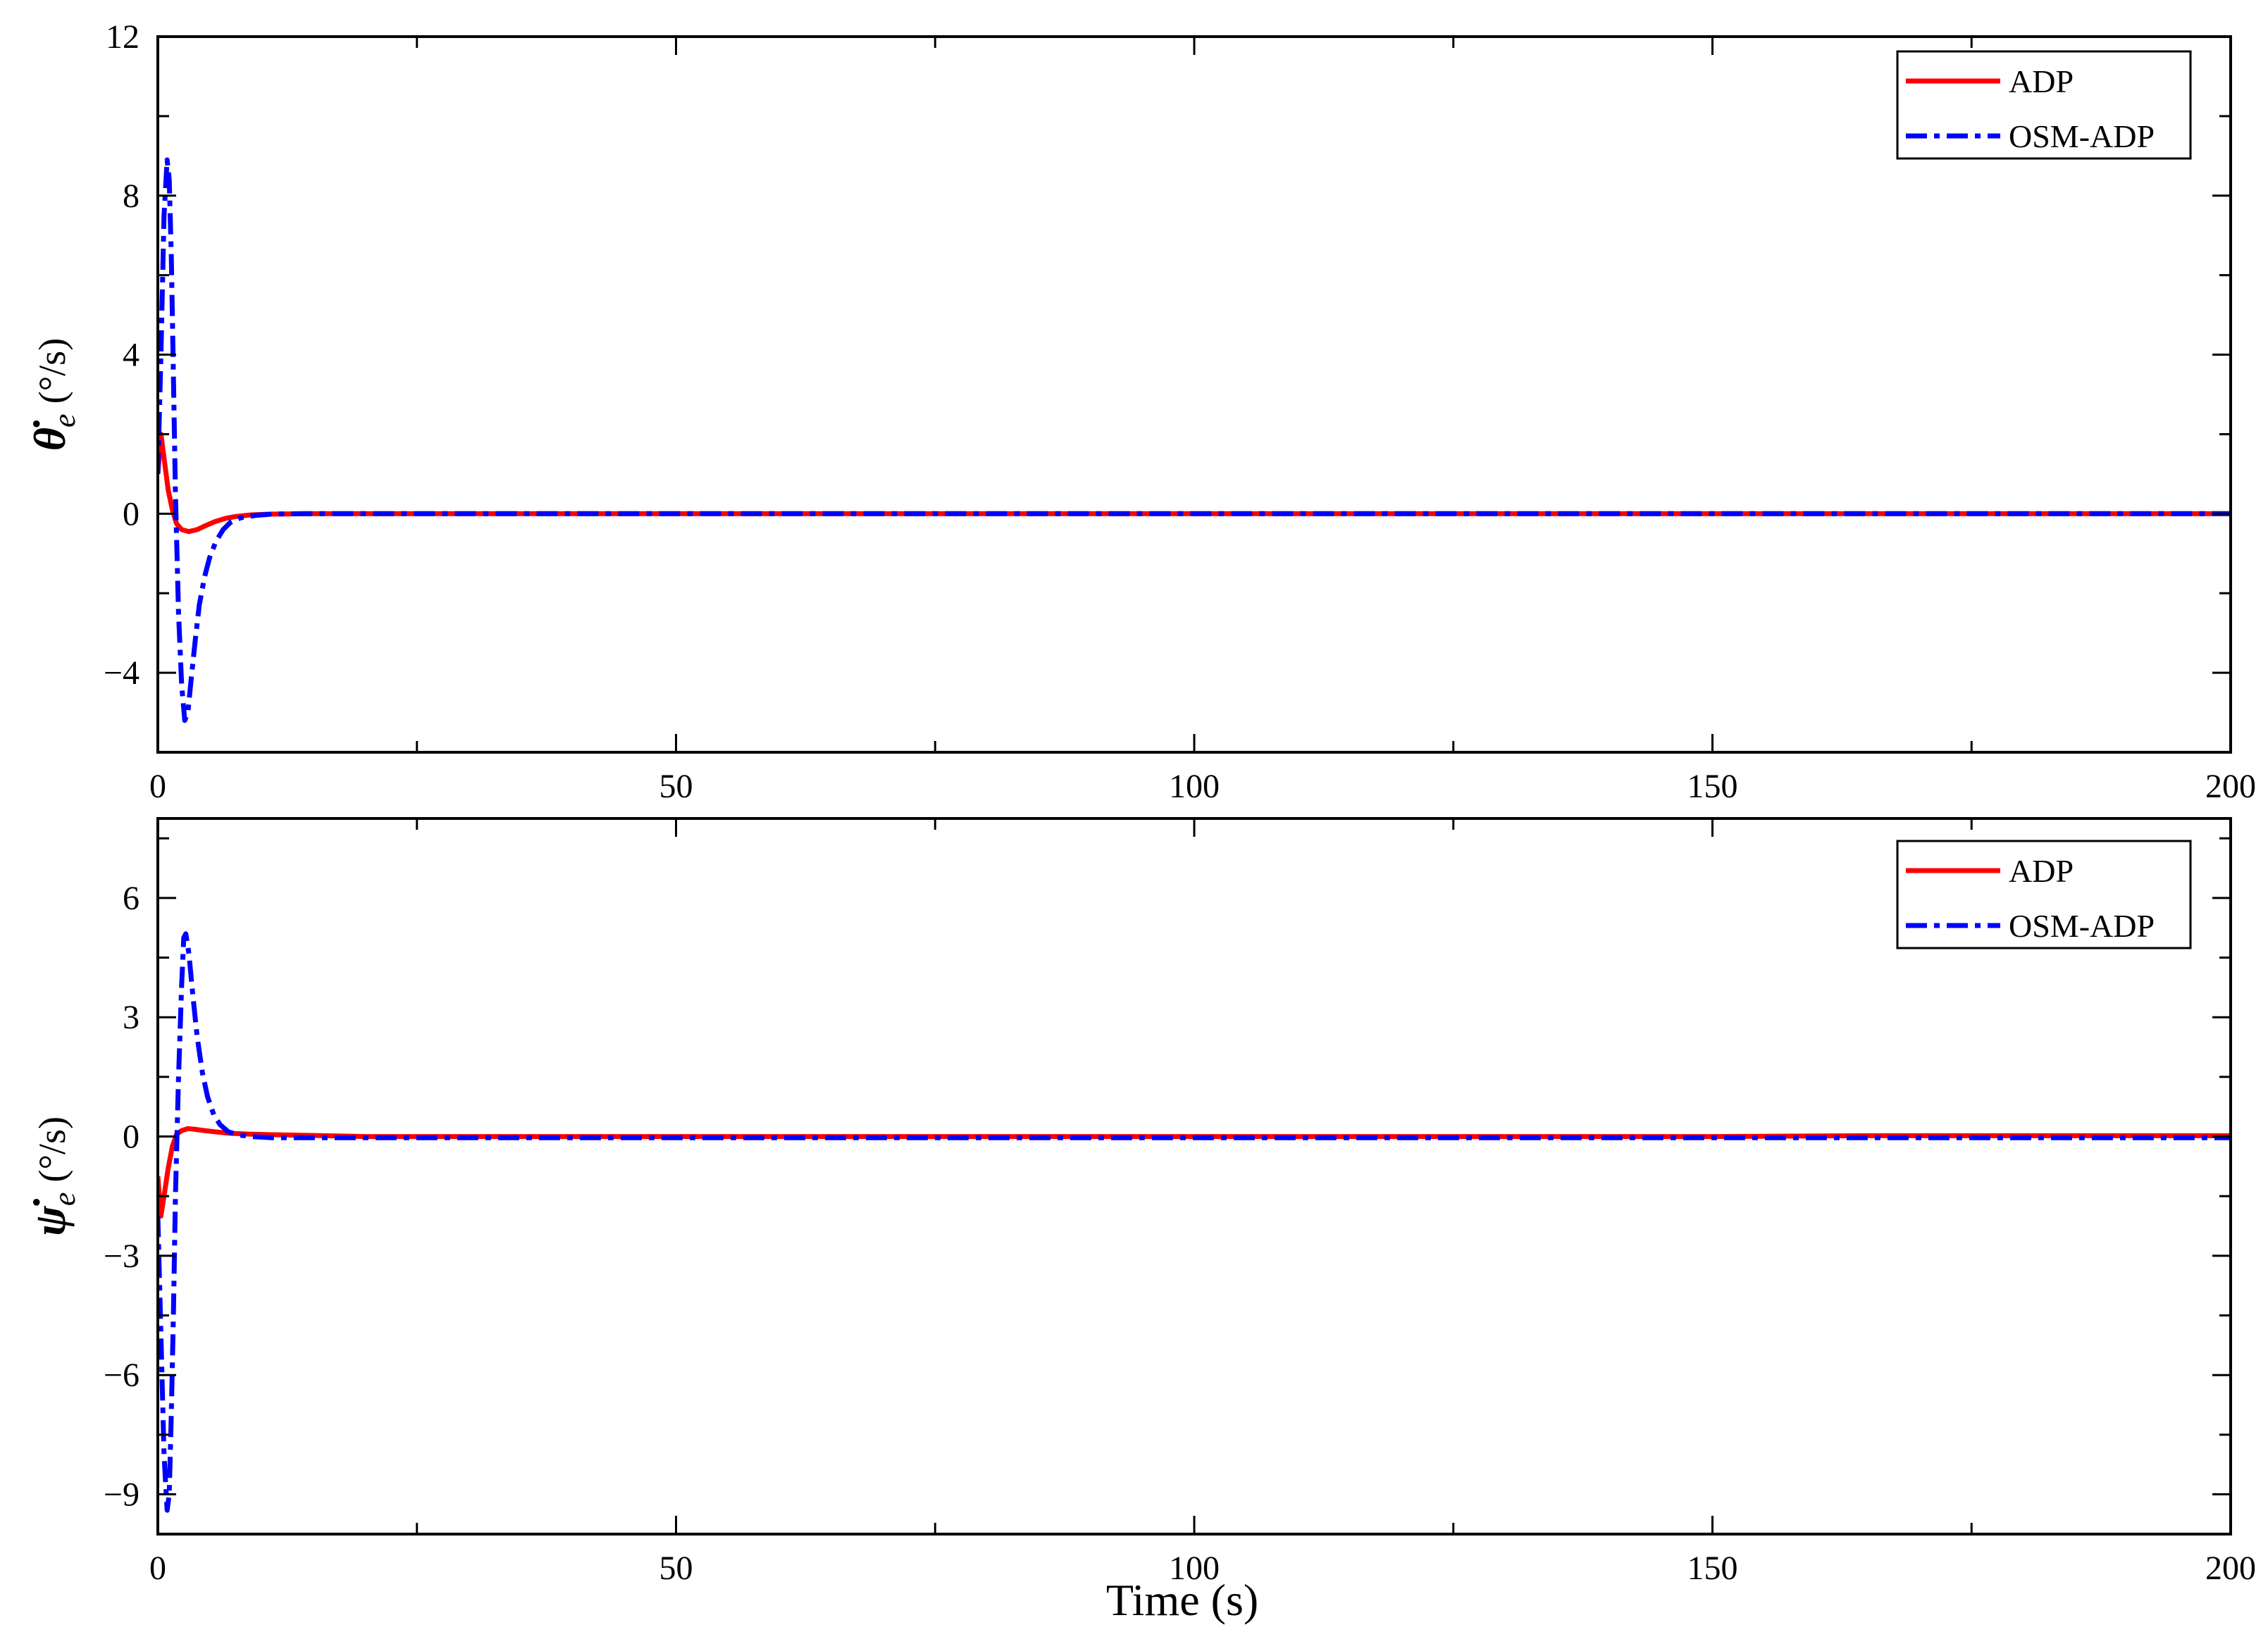  What do you see at coordinates (131, 355) in the screenshot?
I see `y-tick-label: 4` at bounding box center [131, 355].